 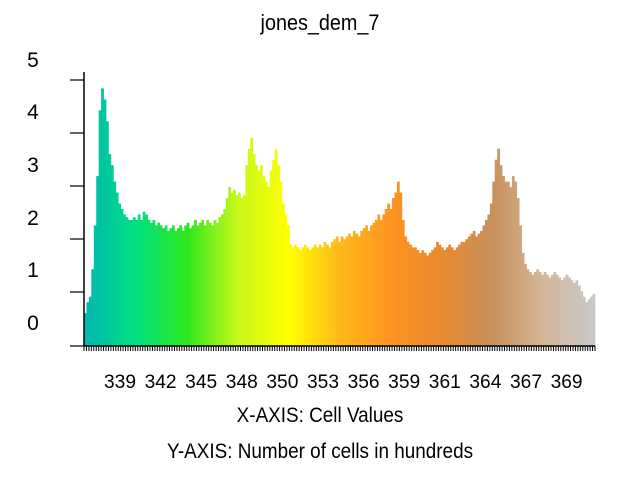 What do you see at coordinates (33, 112) in the screenshot?
I see `y-tick-label: 4` at bounding box center [33, 112].